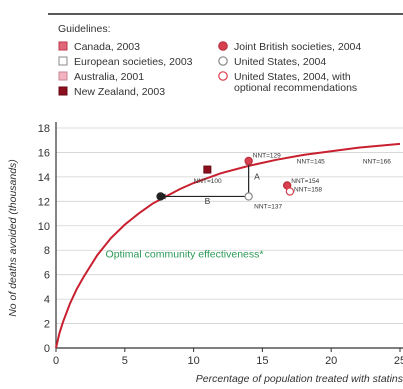 Image resolution: width=403 pixels, height=389 pixels. What do you see at coordinates (295, 88) in the screenshot?
I see `legend-label-line2: optional recommendations` at bounding box center [295, 88].